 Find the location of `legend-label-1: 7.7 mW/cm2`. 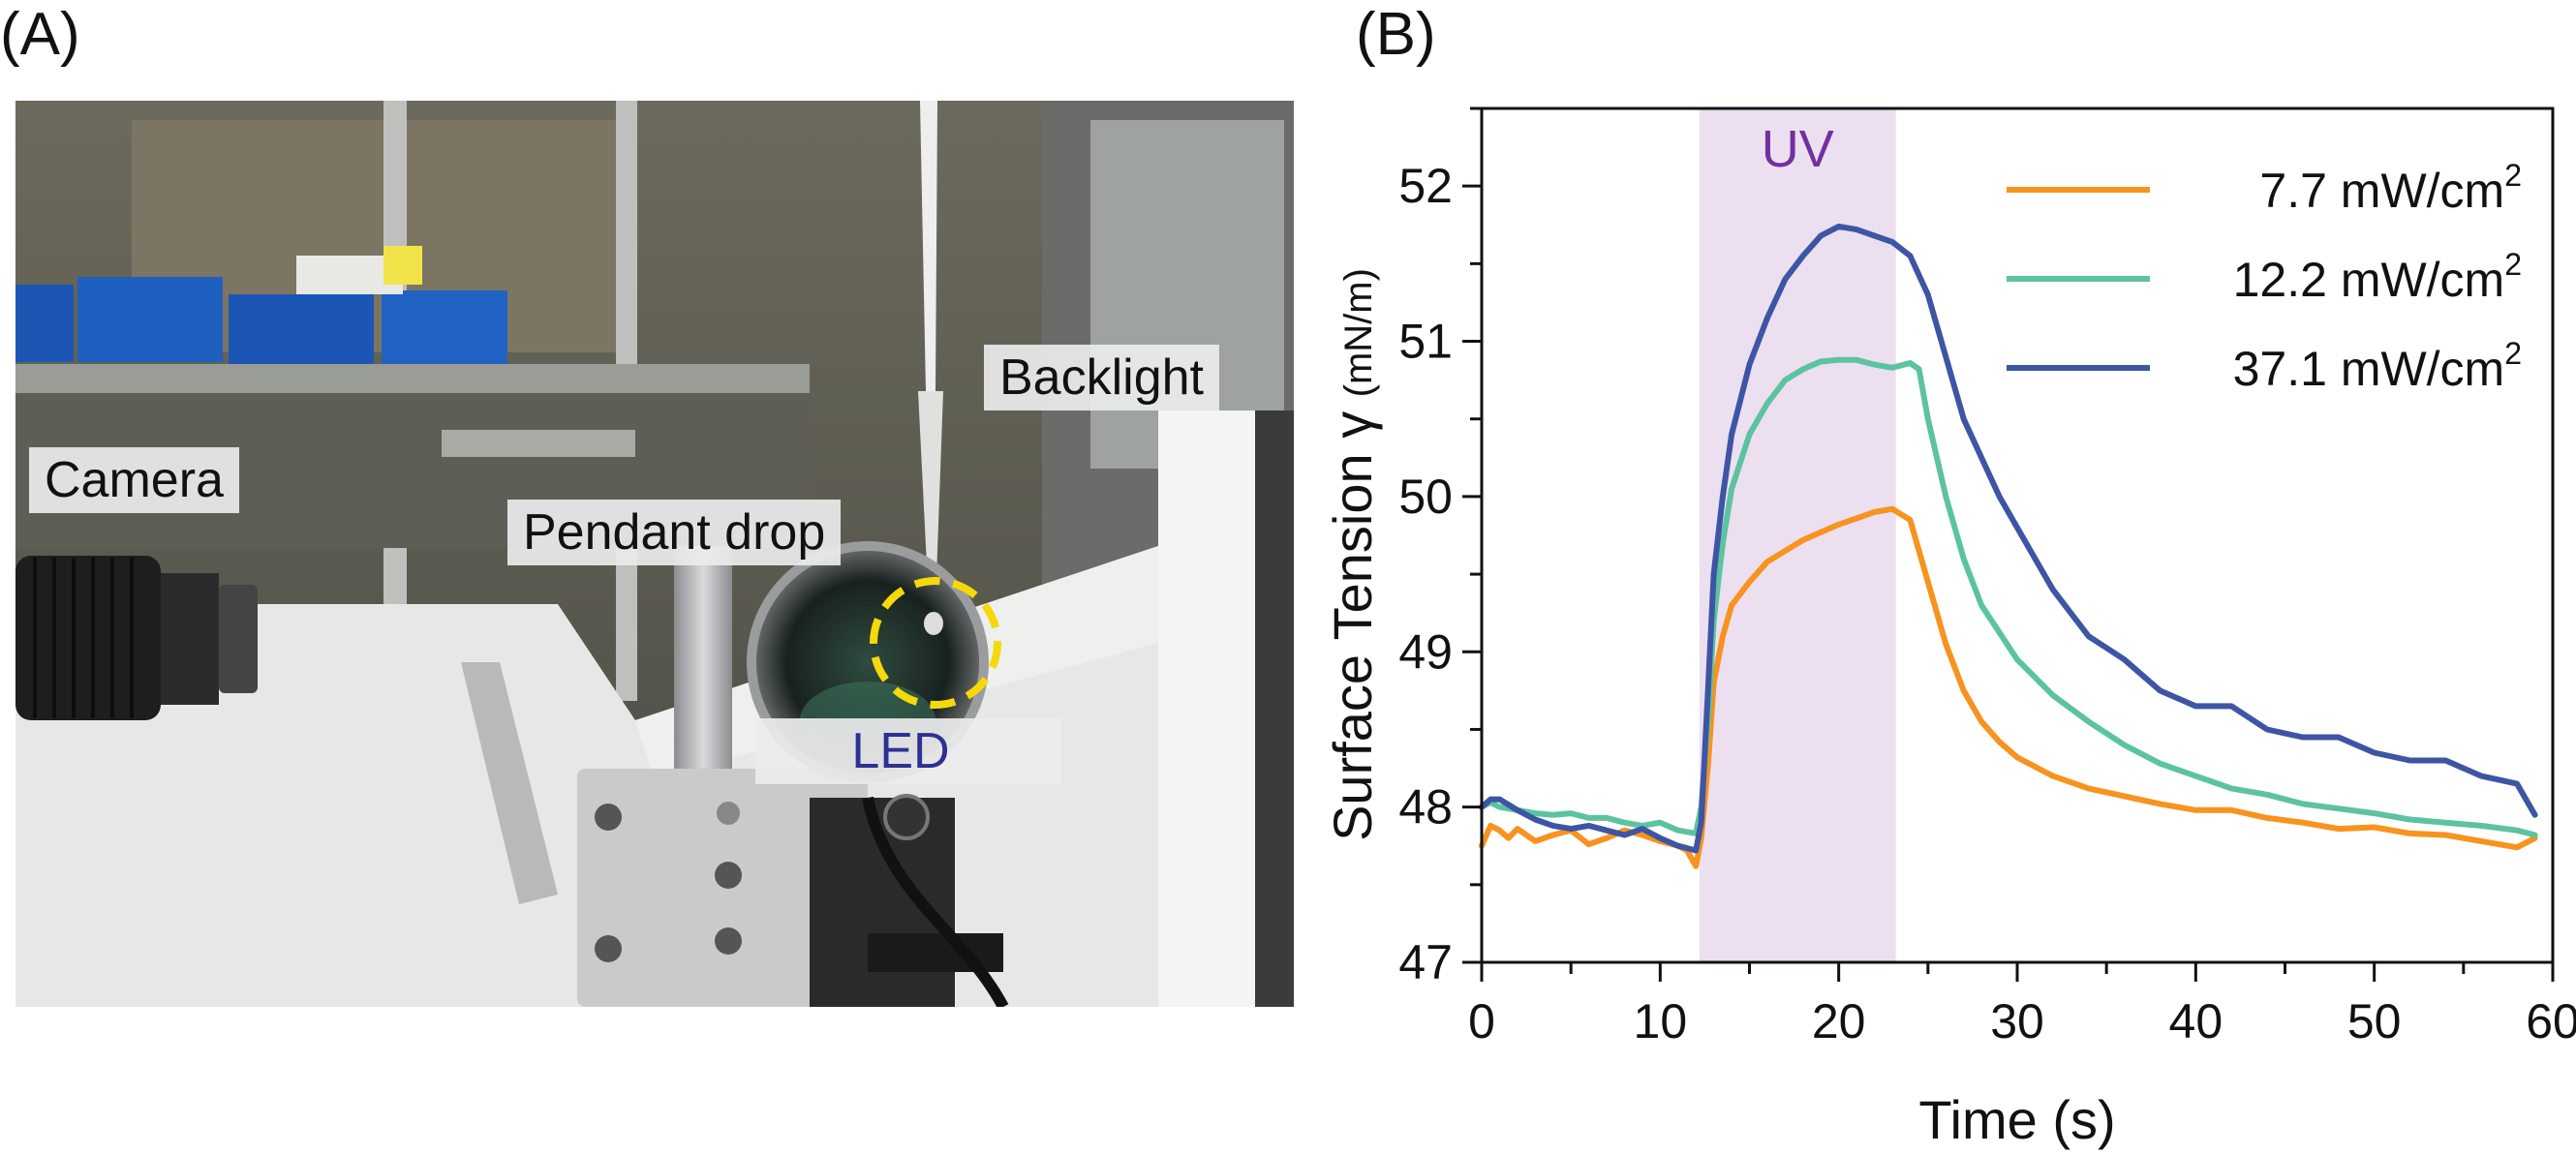

legend-label-1: 7.7 mW/cm2 is located at coordinates (2390, 188).